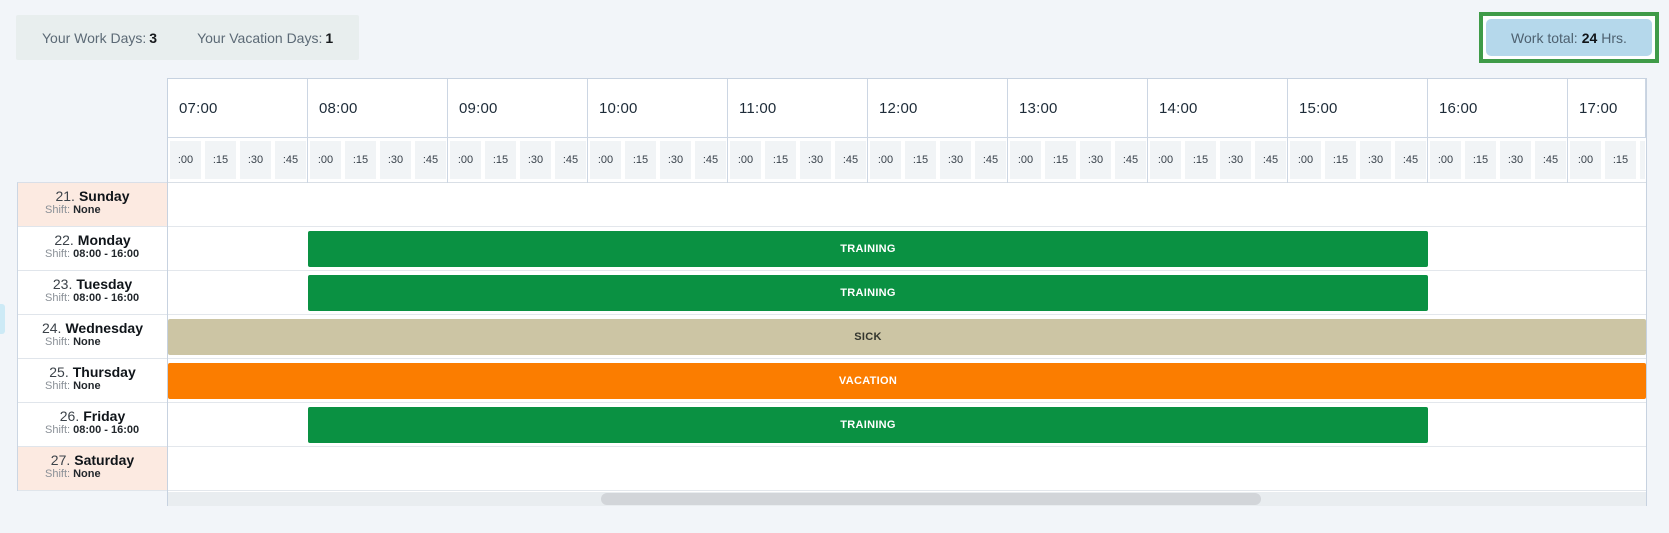 The width and height of the screenshot is (1669, 533). I want to click on hour-label: 08:00, so click(338, 108).